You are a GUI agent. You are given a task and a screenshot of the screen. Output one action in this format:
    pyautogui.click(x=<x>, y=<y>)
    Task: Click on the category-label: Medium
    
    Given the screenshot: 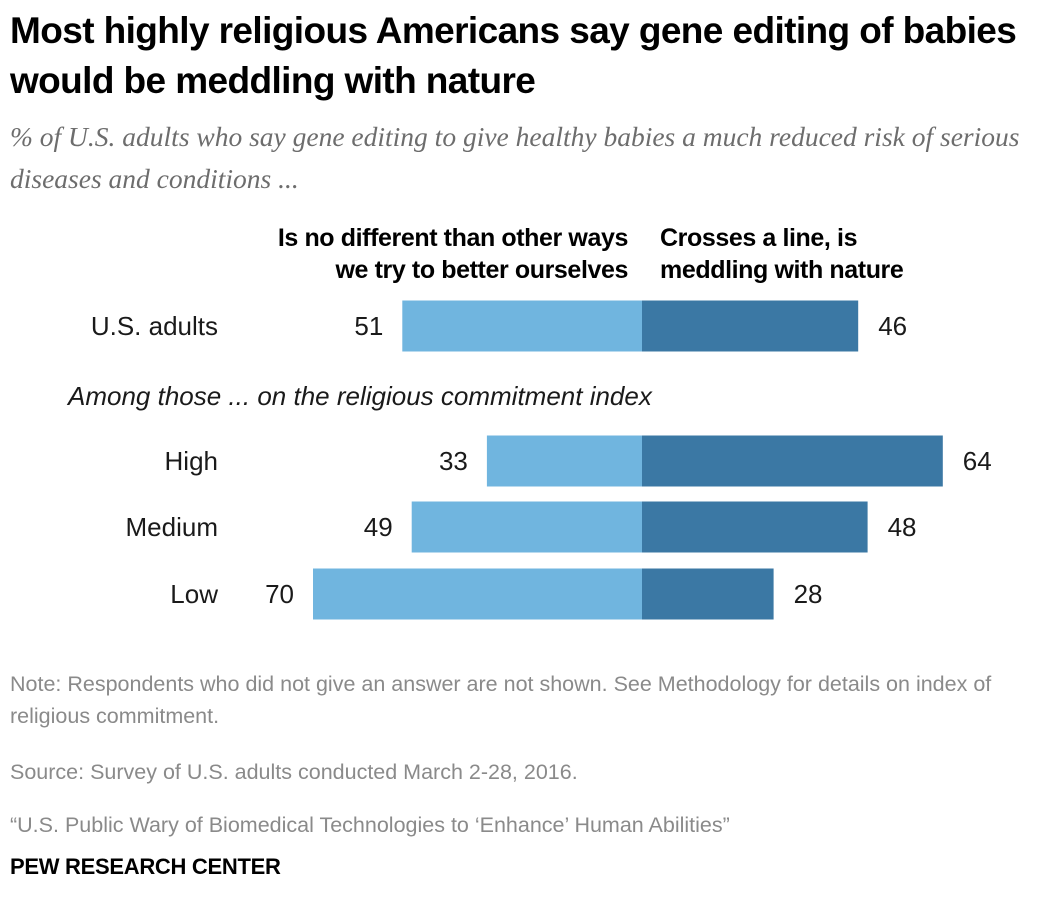 What is the action you would take?
    pyautogui.click(x=172, y=527)
    